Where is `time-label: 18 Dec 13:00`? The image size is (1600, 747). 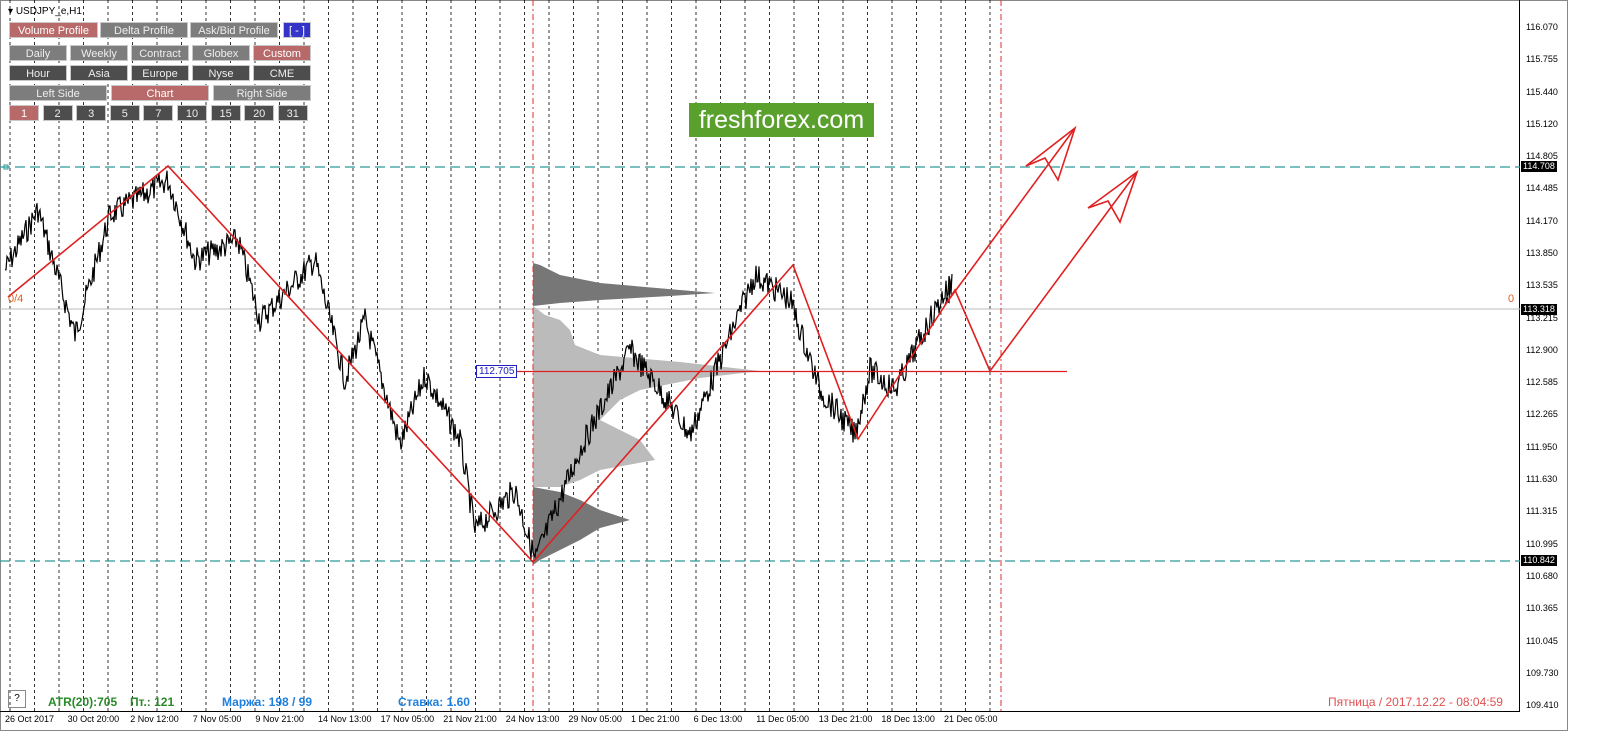 time-label: 18 Dec 13:00 is located at coordinates (908, 719).